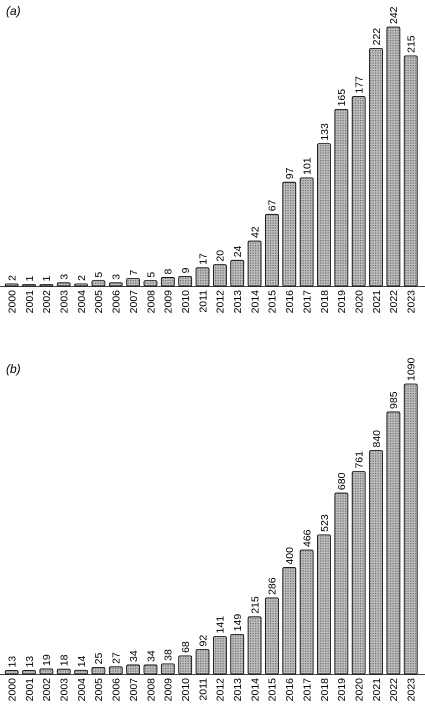  What do you see at coordinates (376, 167) in the screenshot?
I see `bar-a-2021` at bounding box center [376, 167].